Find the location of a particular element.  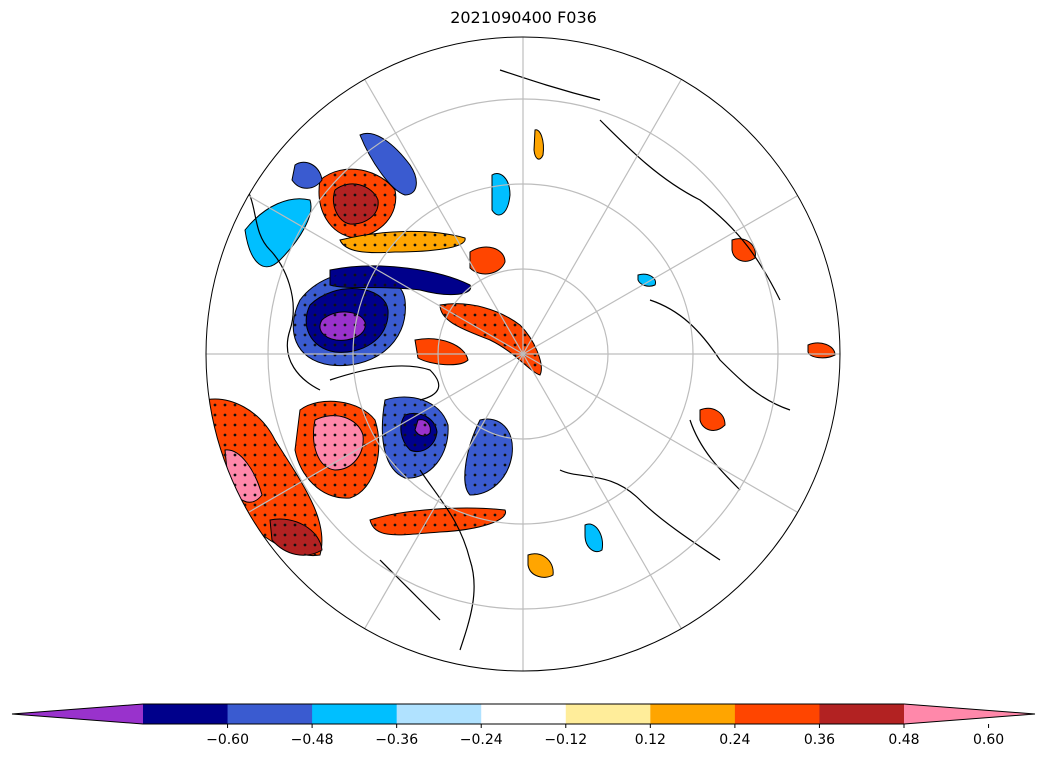

anomaly-region-pos-small-top is located at coordinates (538, 144).